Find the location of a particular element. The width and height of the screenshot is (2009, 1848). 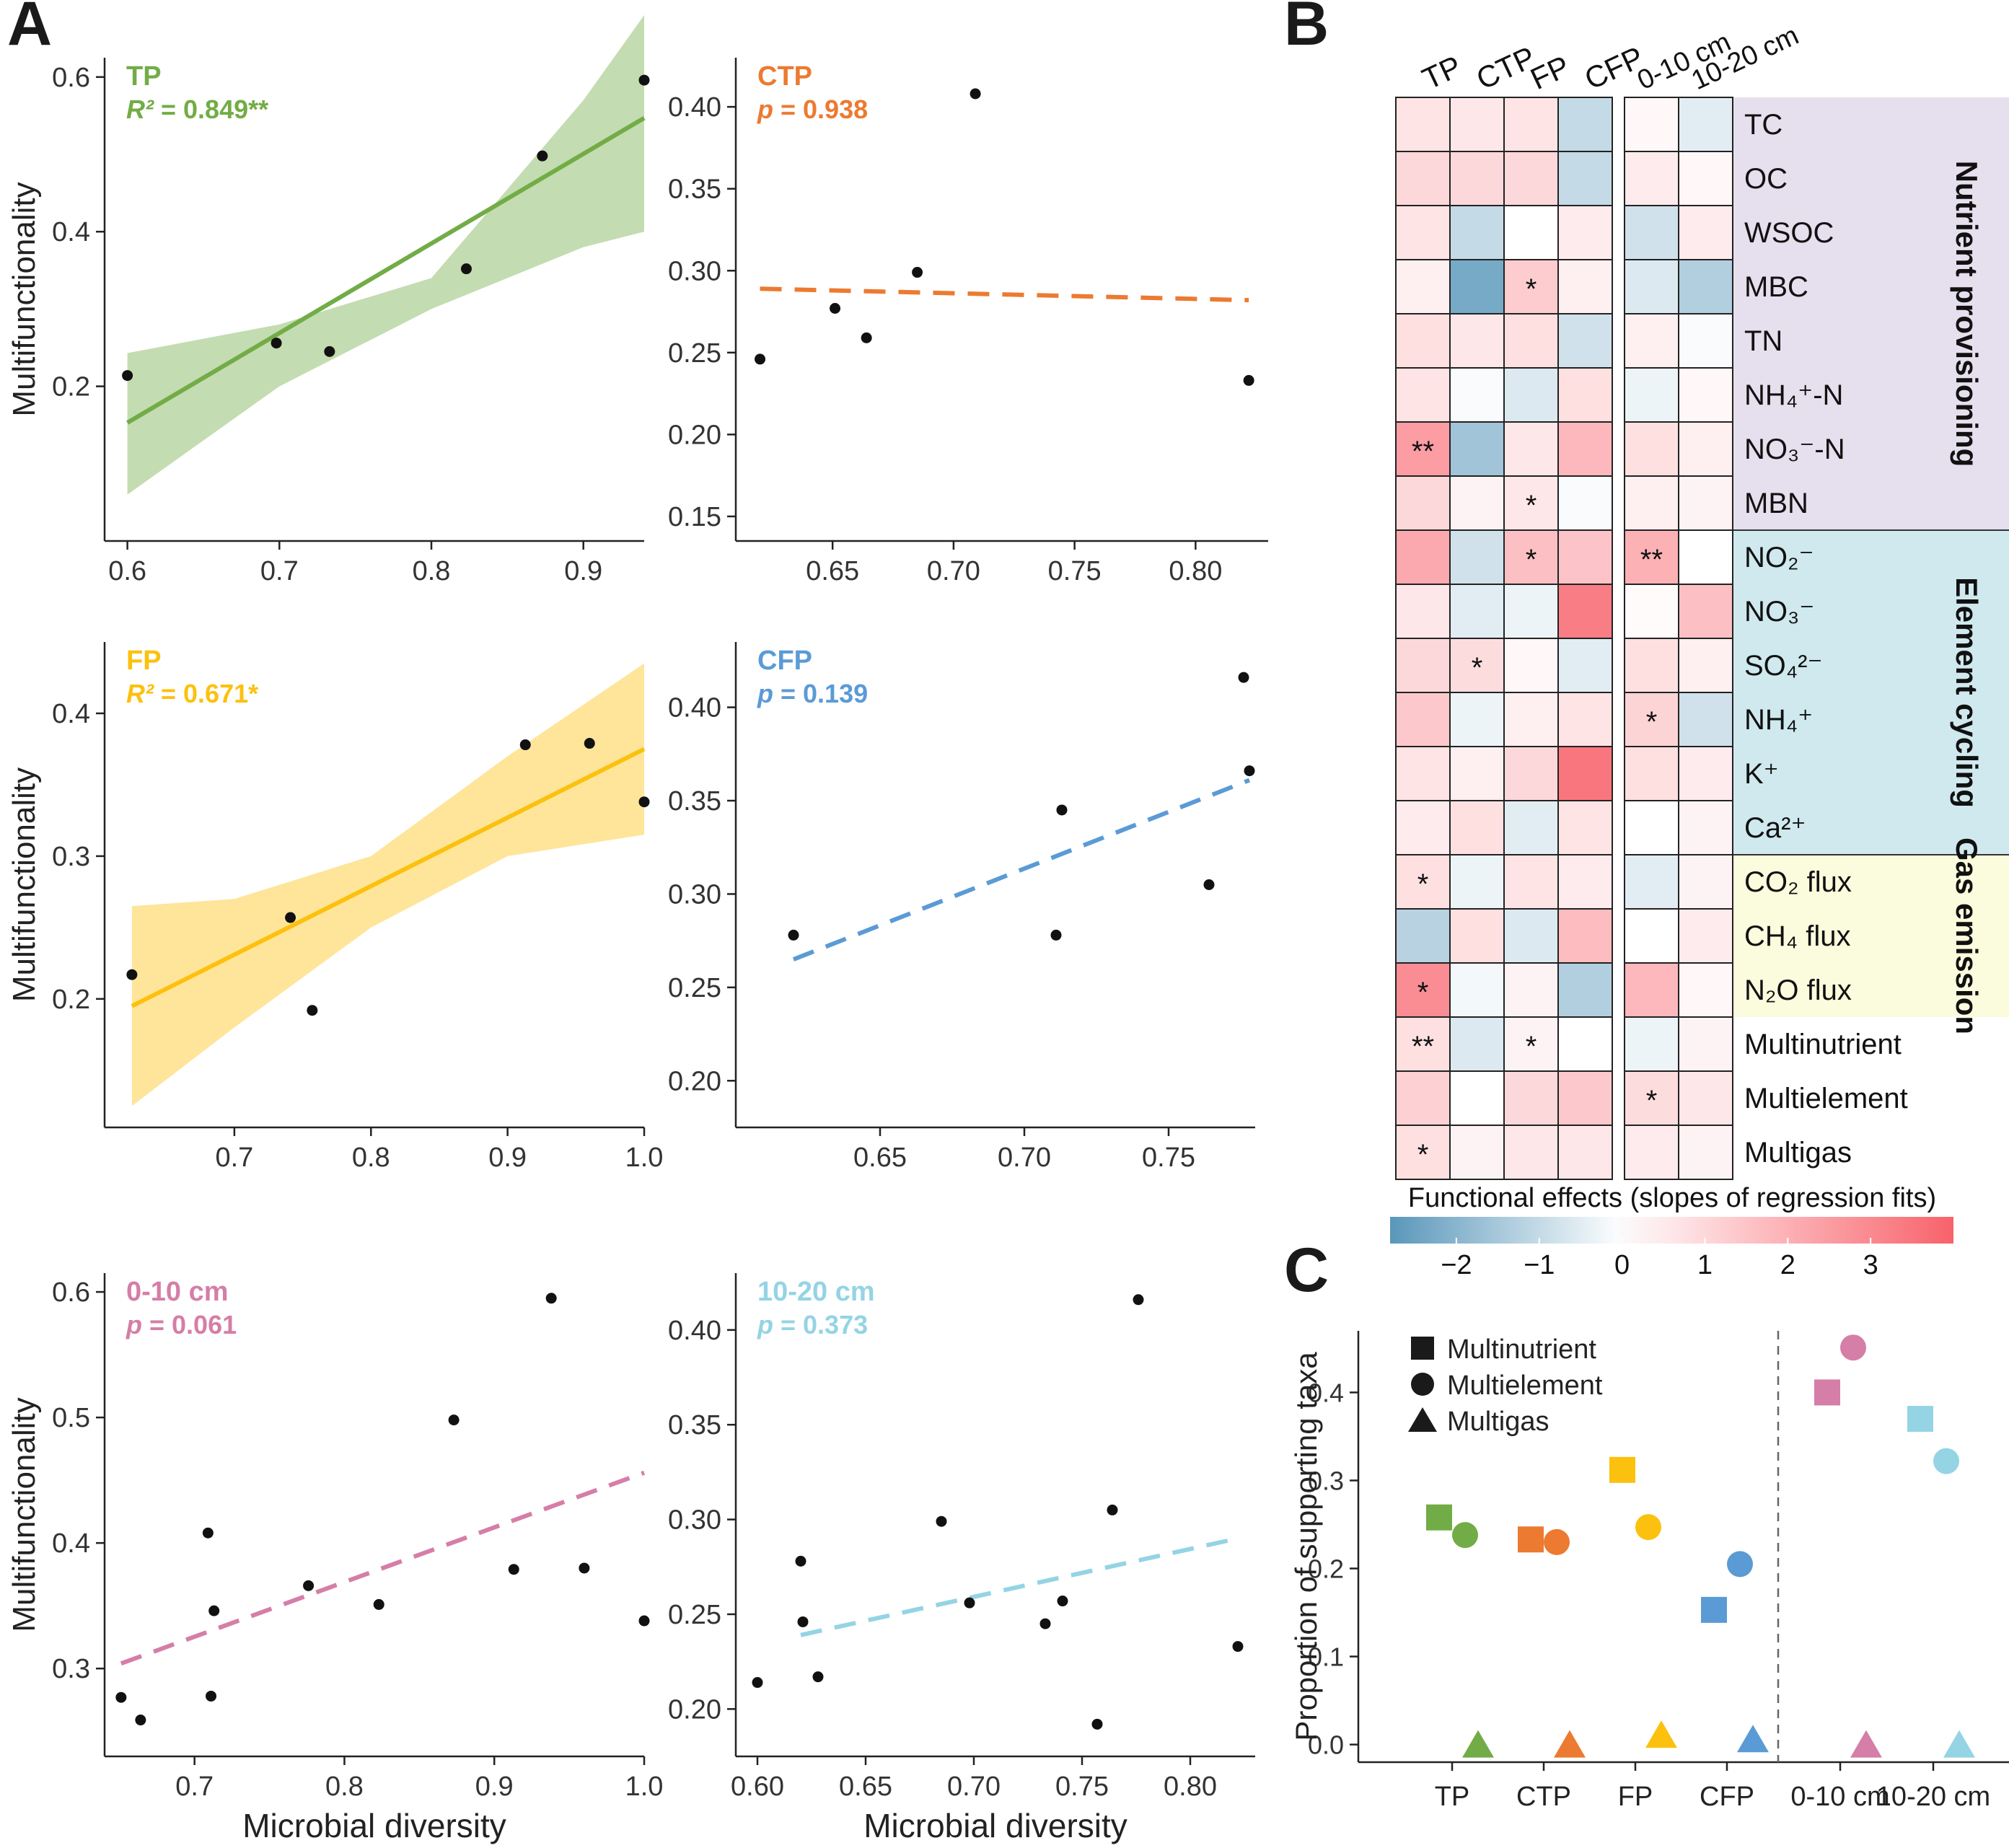

confidence-band is located at coordinates (386, 255).